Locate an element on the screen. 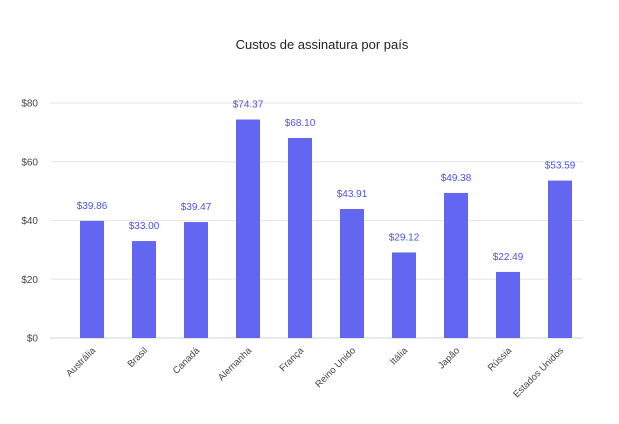 The image size is (619, 424). data-label: $53.59 is located at coordinates (560, 166).